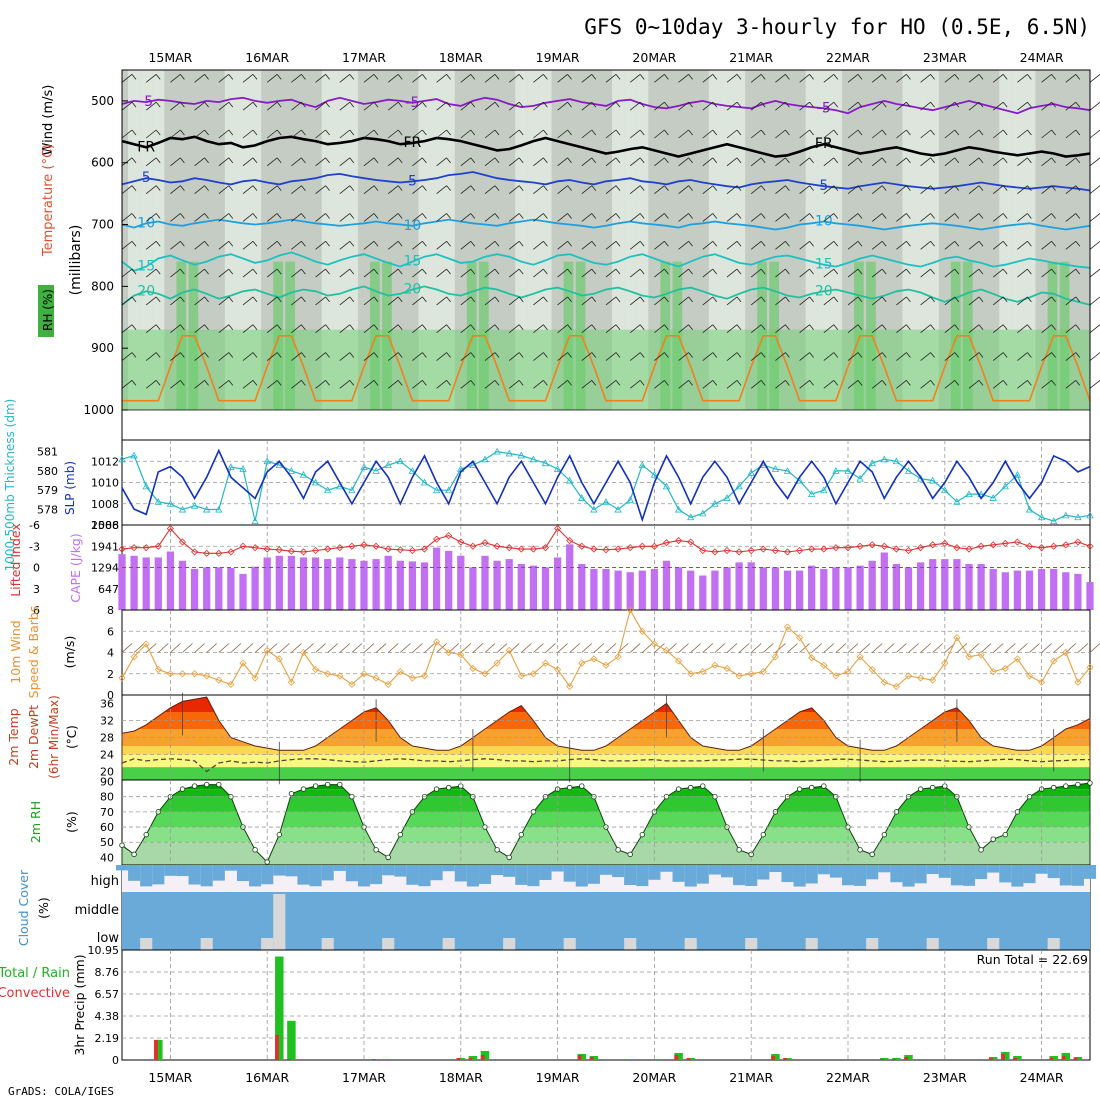  What do you see at coordinates (1015, 1058) in the screenshot?
I see `precip-convective-bar` at bounding box center [1015, 1058].